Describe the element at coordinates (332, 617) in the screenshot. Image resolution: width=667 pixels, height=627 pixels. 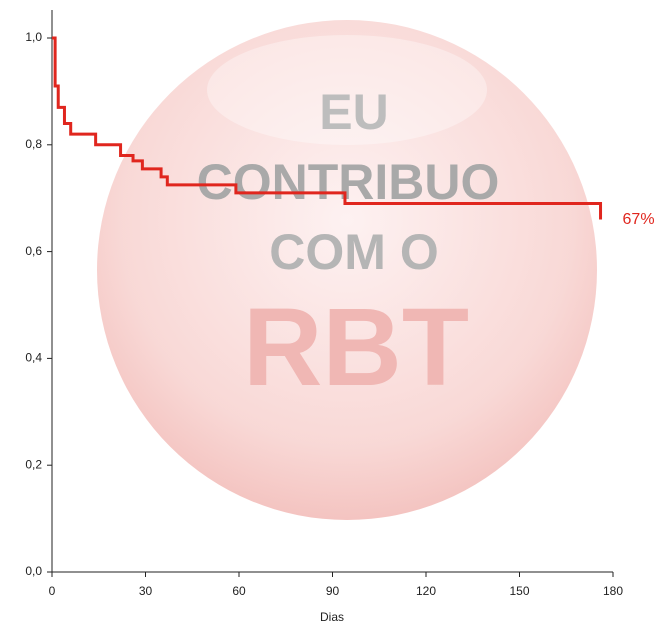
I see `x-axis-label: Dias` at that location.